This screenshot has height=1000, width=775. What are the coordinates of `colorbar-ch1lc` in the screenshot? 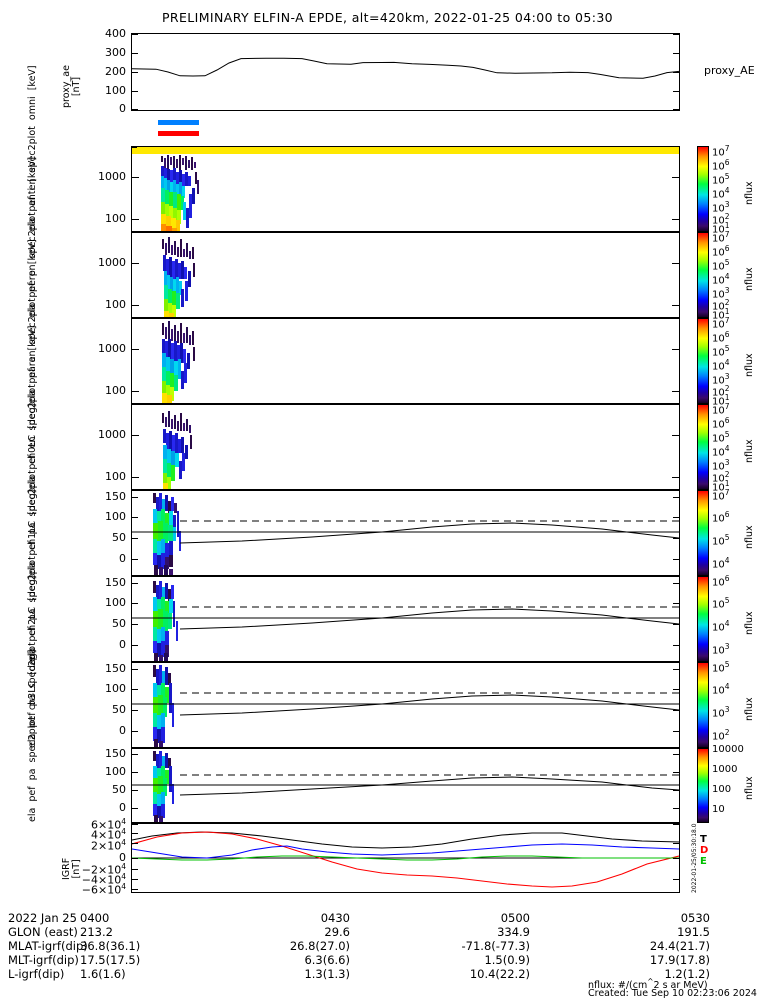 It's located at (703, 619).